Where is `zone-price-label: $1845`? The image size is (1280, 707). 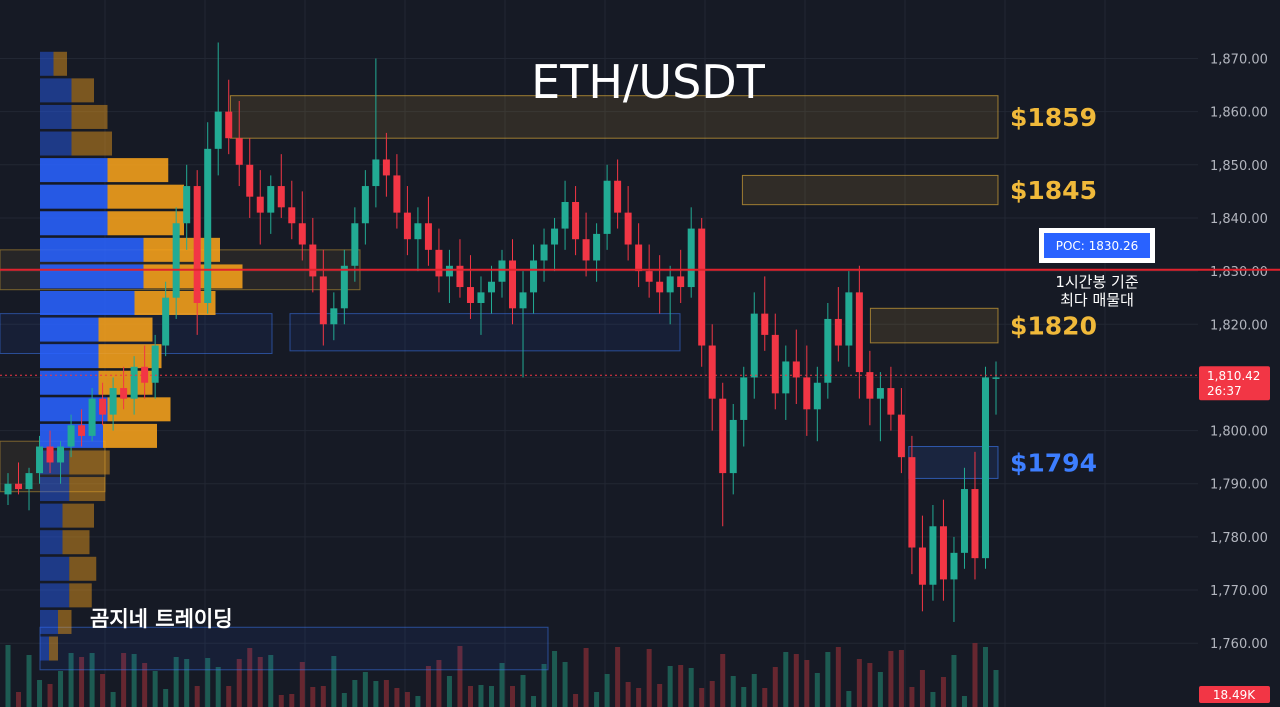
zone-price-label: $1845 is located at coordinates (1053, 190).